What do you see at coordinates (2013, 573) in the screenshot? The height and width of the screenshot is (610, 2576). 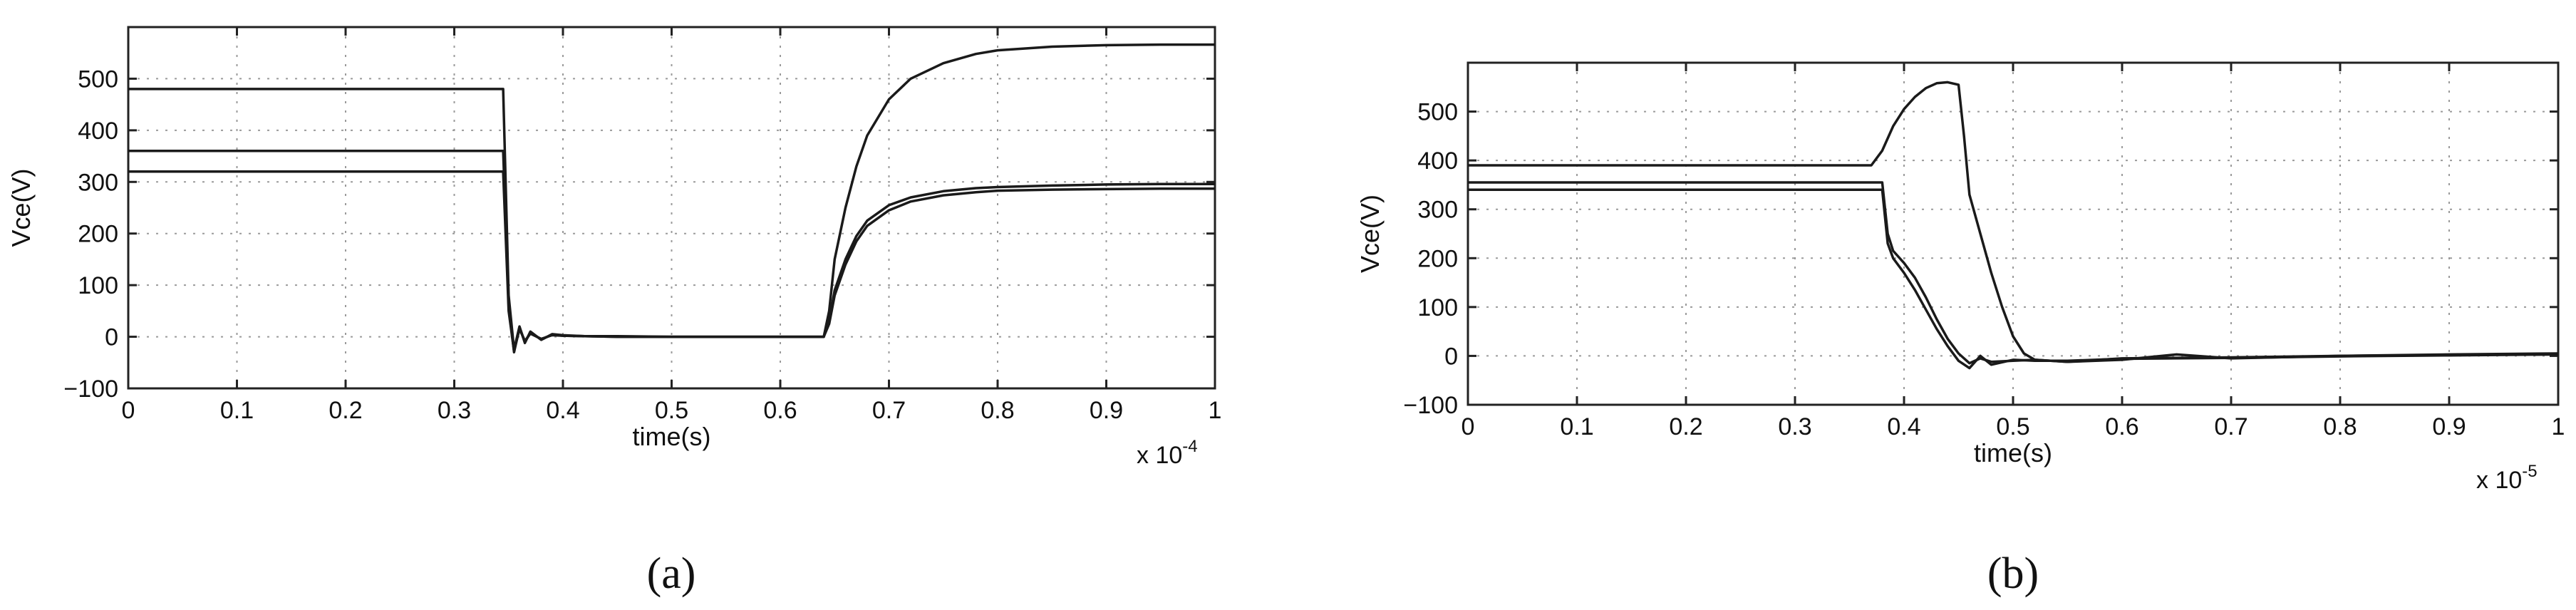 I see `panel-caption: (b)` at bounding box center [2013, 573].